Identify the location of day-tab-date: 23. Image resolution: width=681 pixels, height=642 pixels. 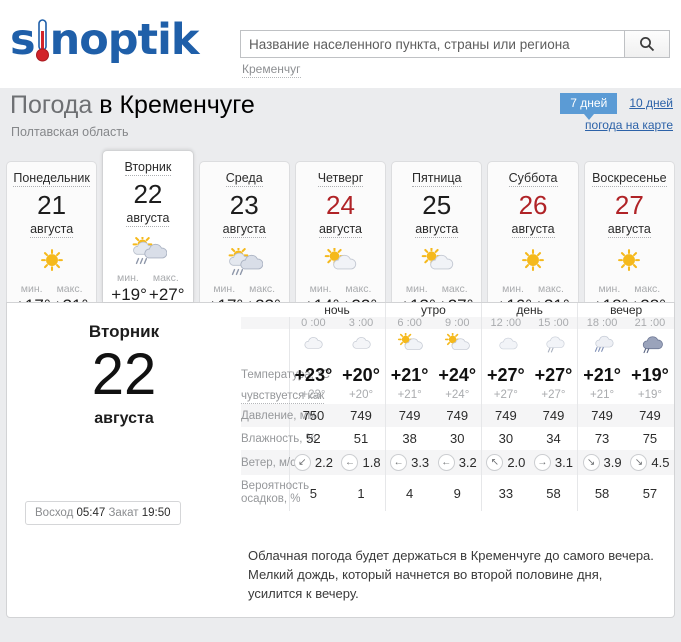
(244, 205).